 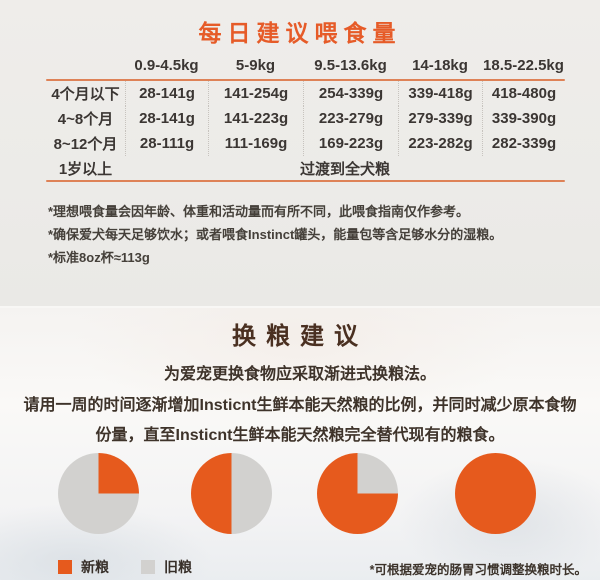 What do you see at coordinates (523, 118) in the screenshot?
I see `table-cell: 339-390g` at bounding box center [523, 118].